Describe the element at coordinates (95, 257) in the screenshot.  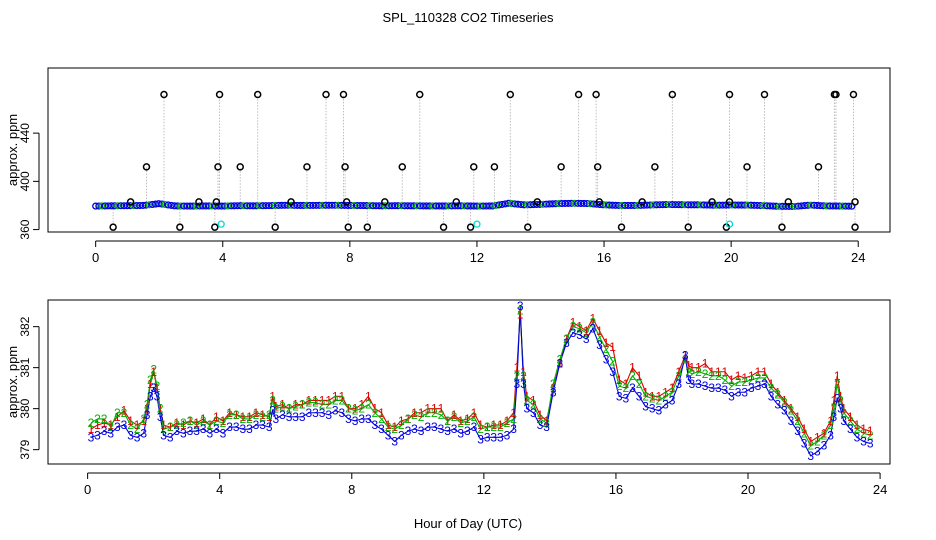
I see `top-x-tick-label: 0` at that location.